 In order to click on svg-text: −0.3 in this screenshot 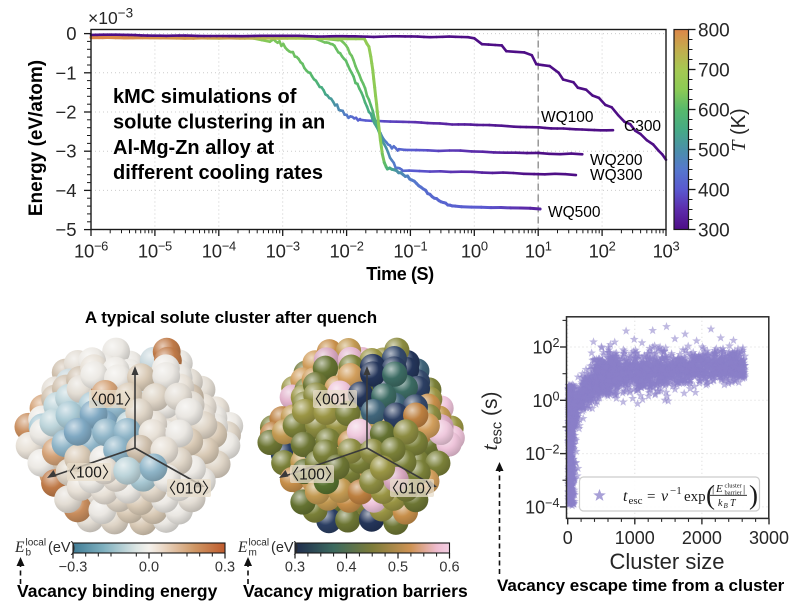, I will do `click(73, 568)`.